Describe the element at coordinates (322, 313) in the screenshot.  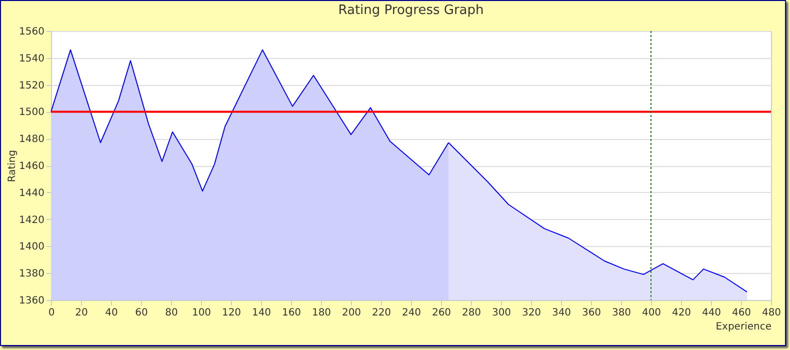
I see `x-tick-label: 180` at that location.